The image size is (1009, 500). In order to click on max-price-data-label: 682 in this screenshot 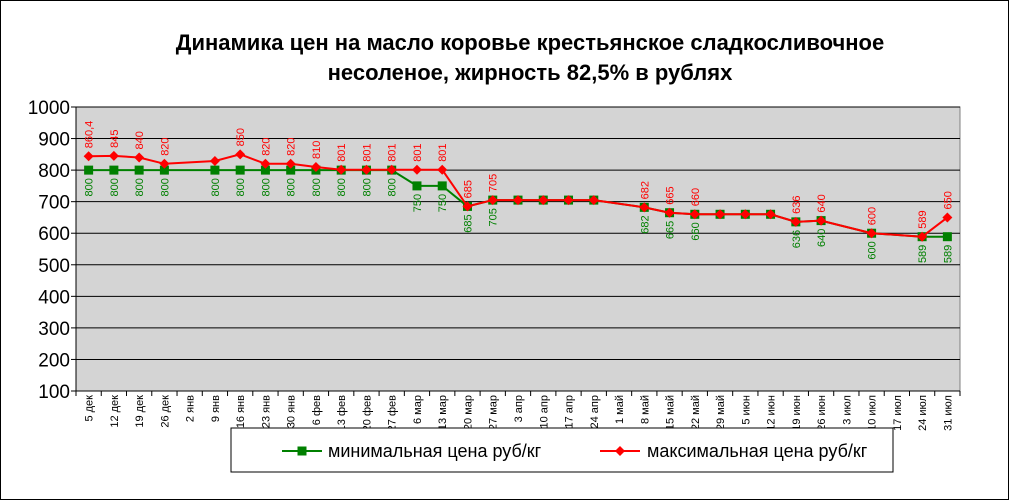, I will do `click(645, 190)`.